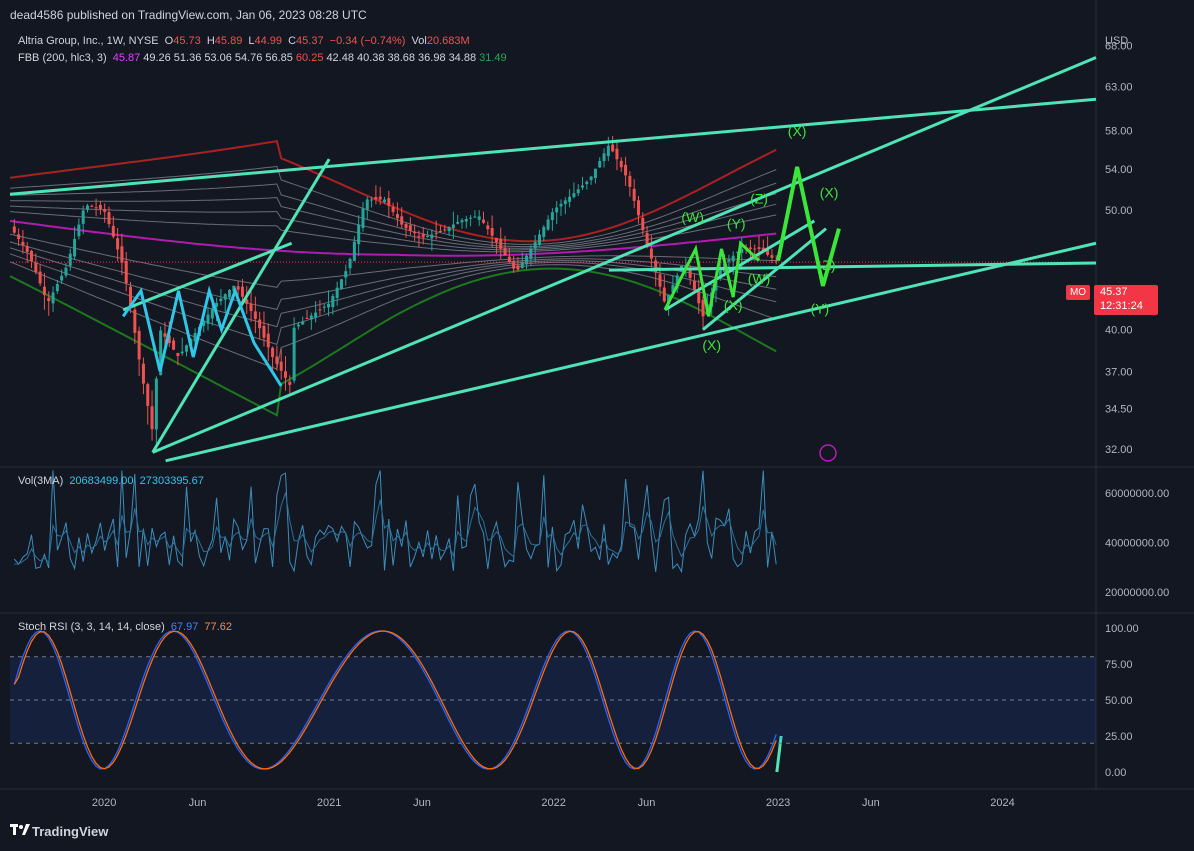 This screenshot has width=1194, height=851. I want to click on last-price: 45.37, so click(1114, 292).